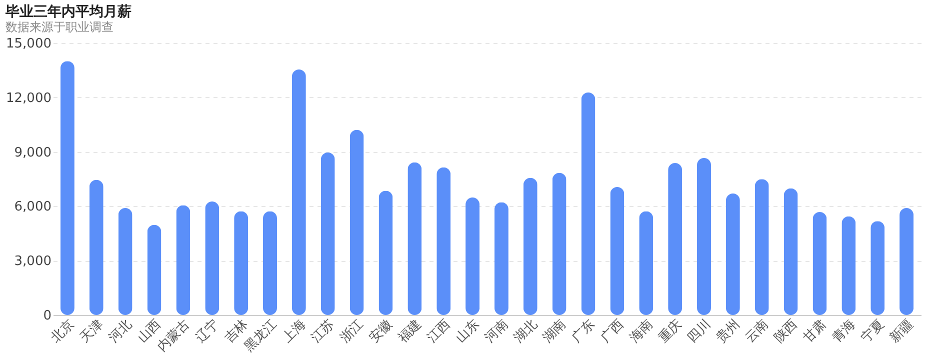  I want to click on x-tick-label: 四川, so click(699, 331).